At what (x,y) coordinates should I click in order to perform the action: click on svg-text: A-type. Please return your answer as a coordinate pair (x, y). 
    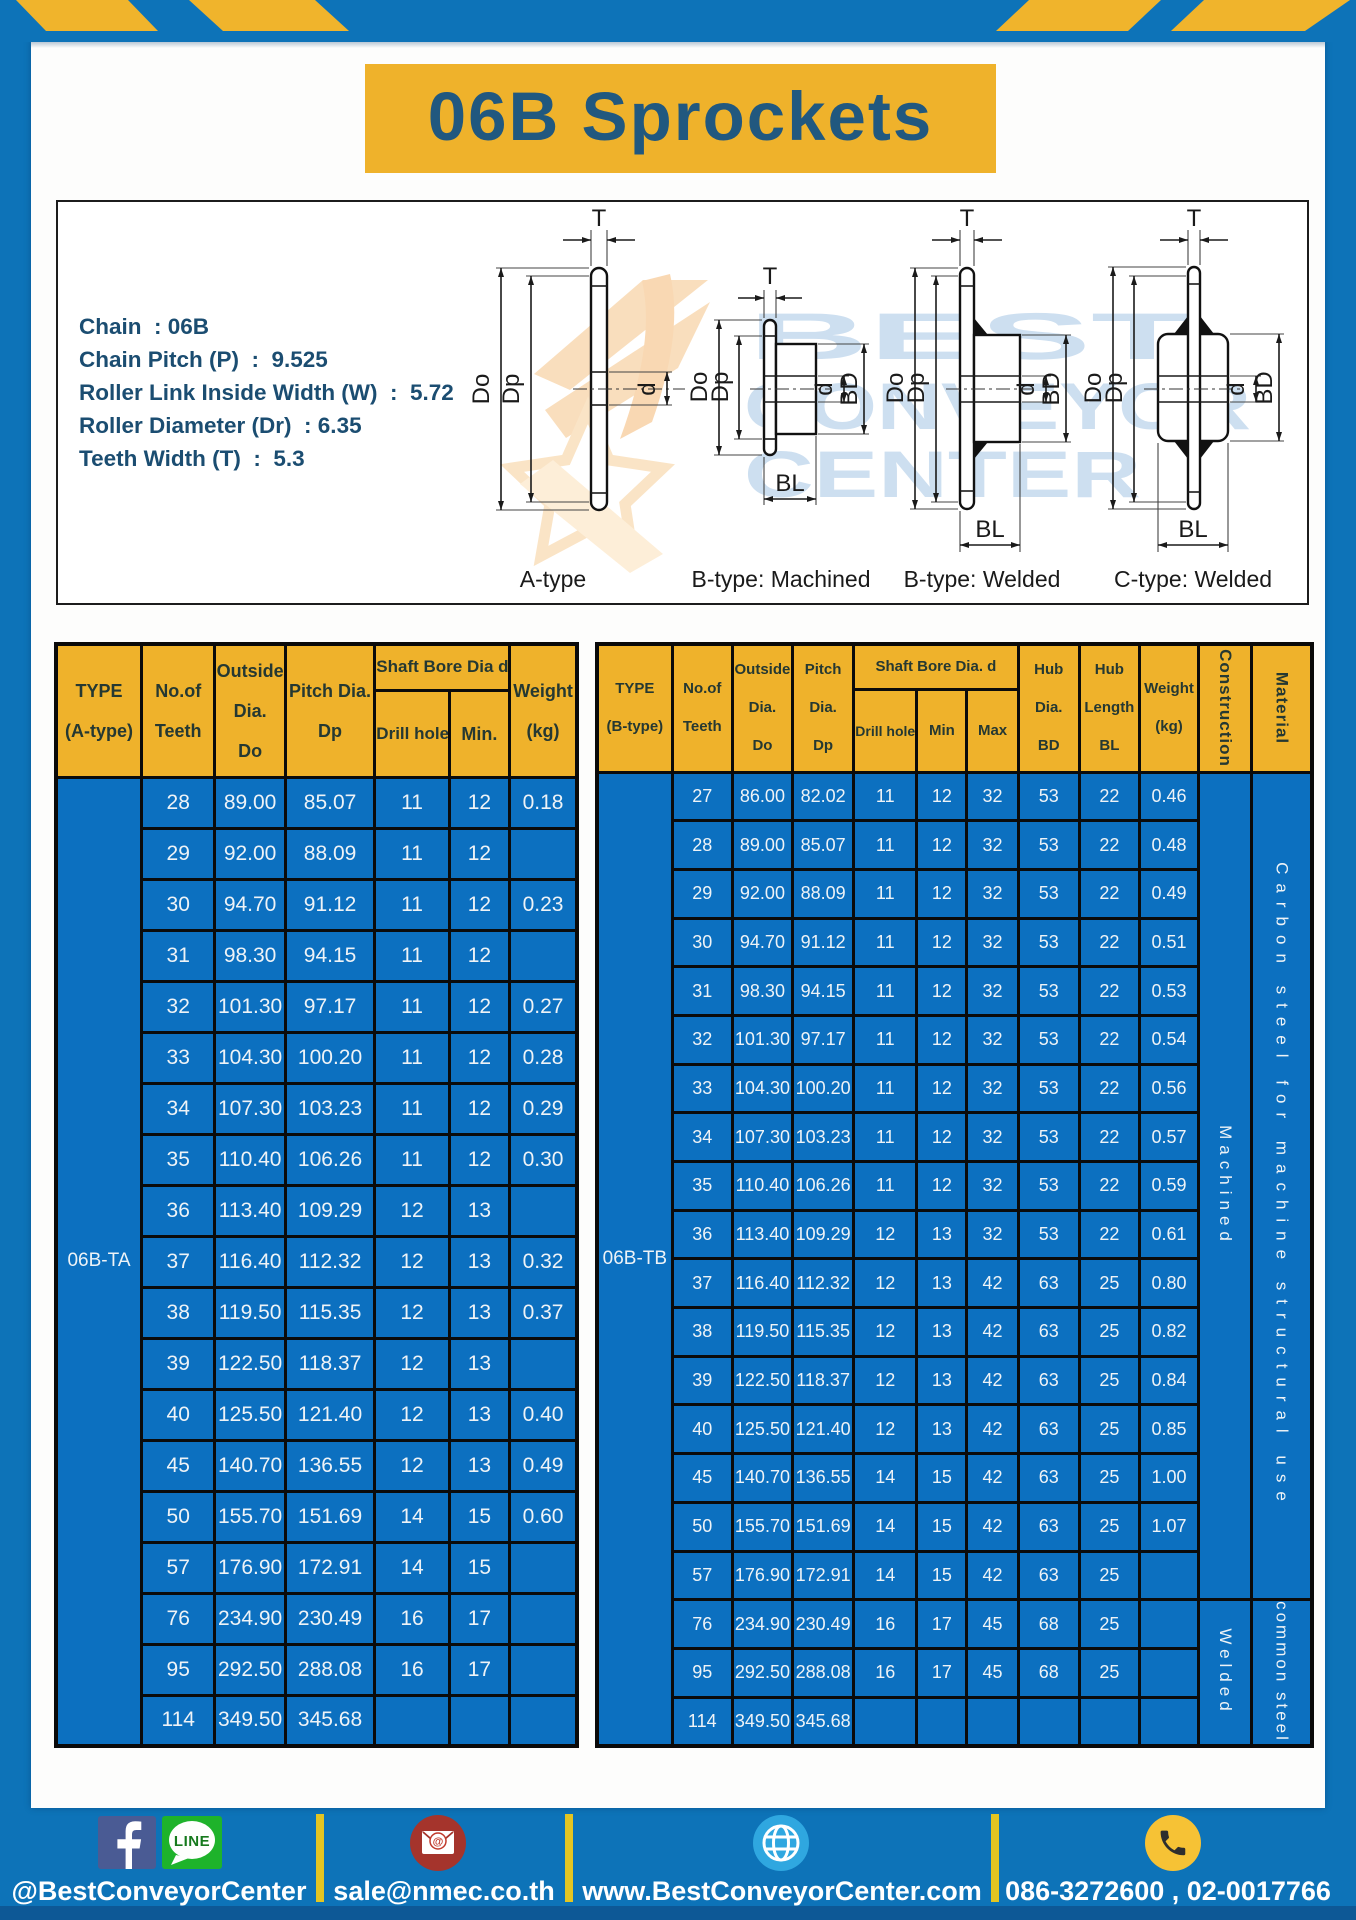
    Looking at the image, I should click on (553, 579).